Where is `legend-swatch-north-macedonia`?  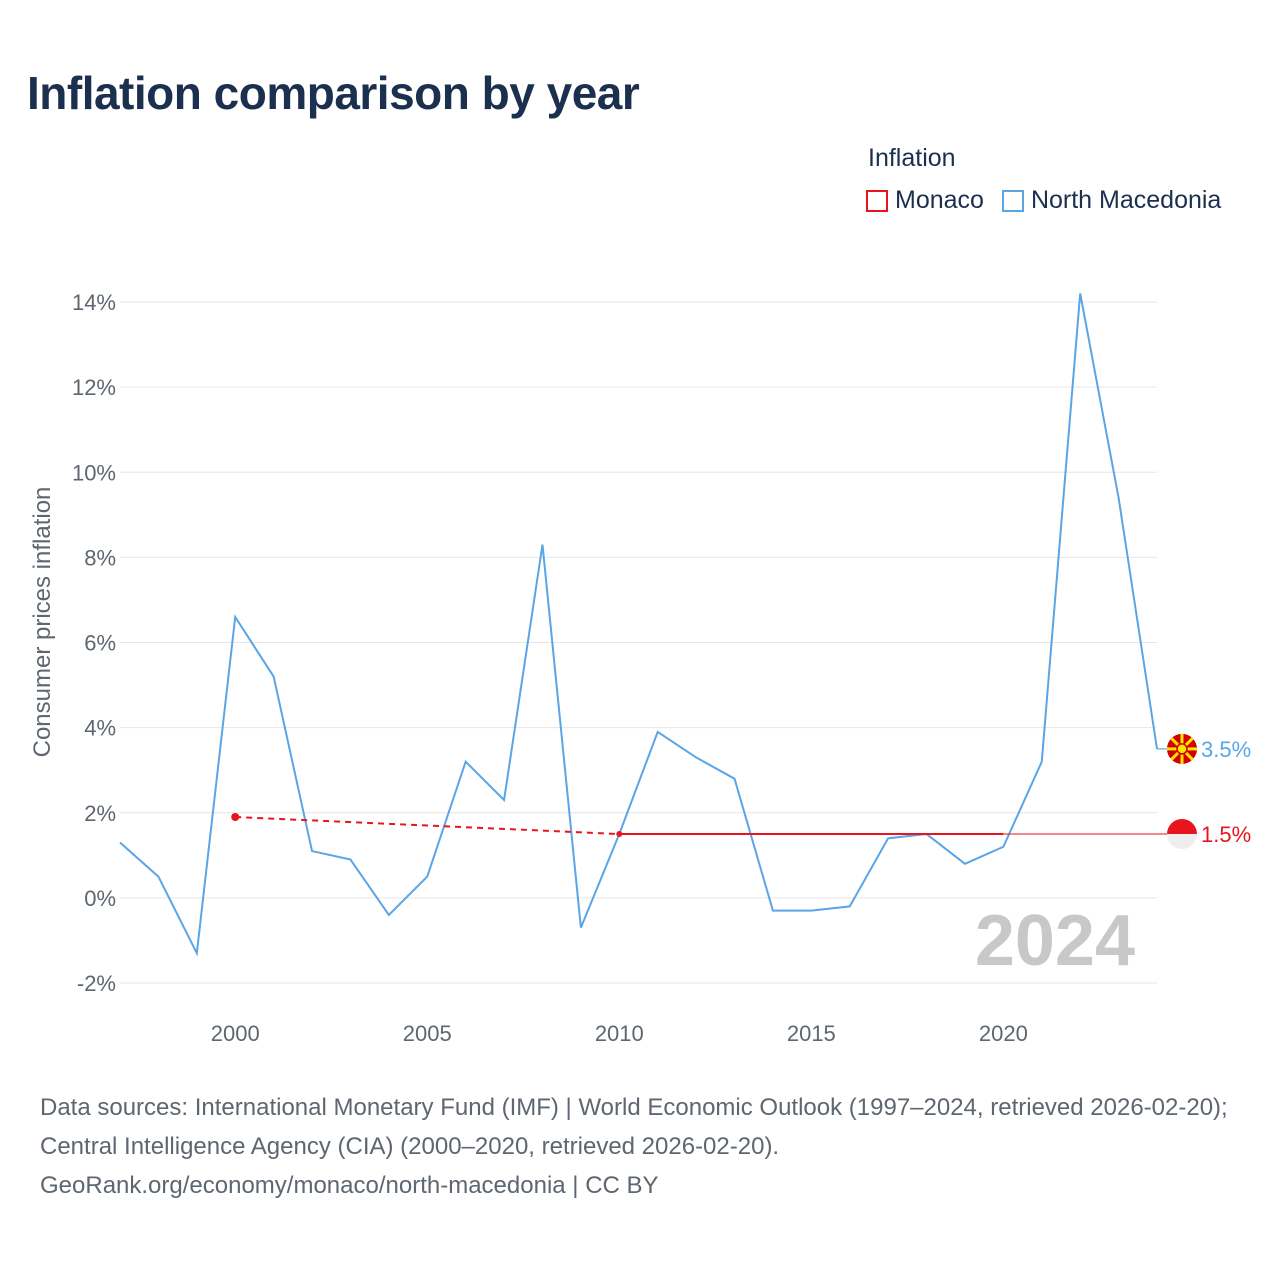
legend-swatch-north-macedonia is located at coordinates (1012, 200).